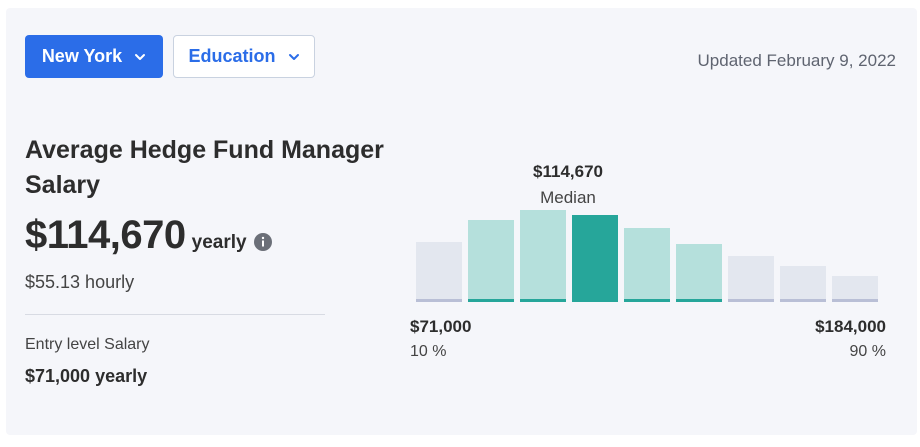 Image resolution: width=920 pixels, height=447 pixels. What do you see at coordinates (441, 326) in the screenshot?
I see `low-value: $71,000` at bounding box center [441, 326].